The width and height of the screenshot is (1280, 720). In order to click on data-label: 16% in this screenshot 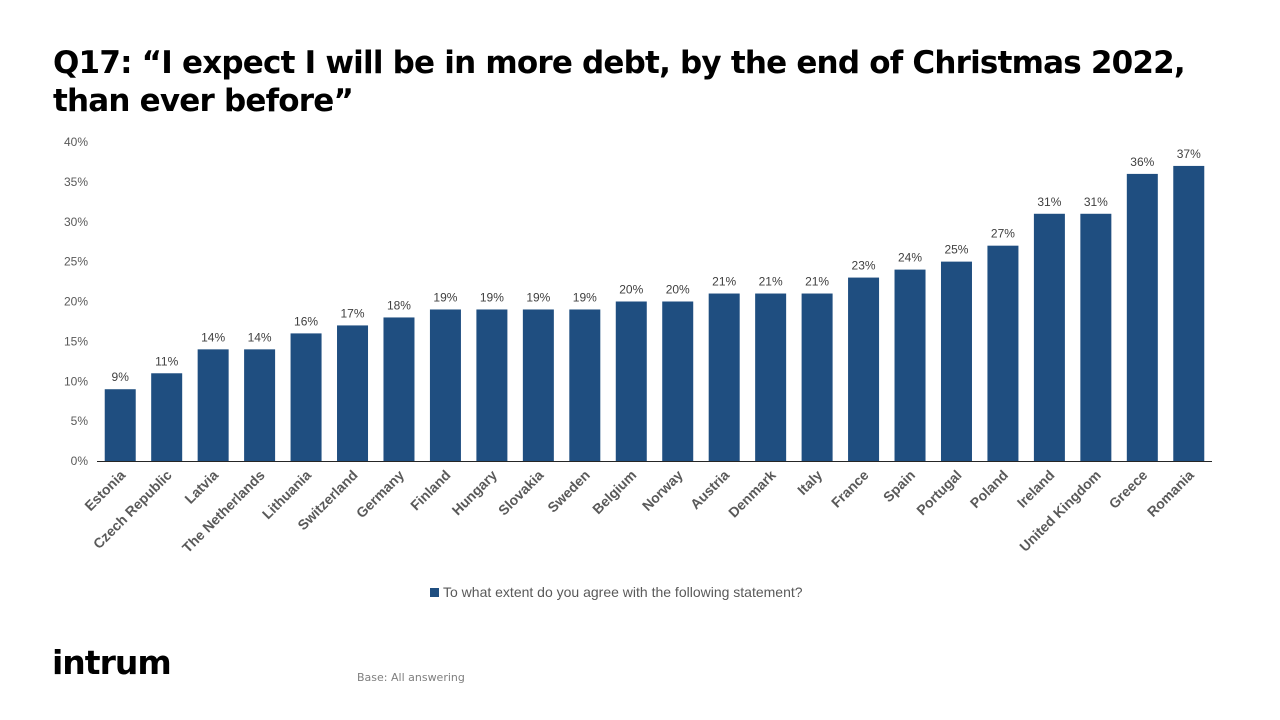, I will do `click(306, 321)`.